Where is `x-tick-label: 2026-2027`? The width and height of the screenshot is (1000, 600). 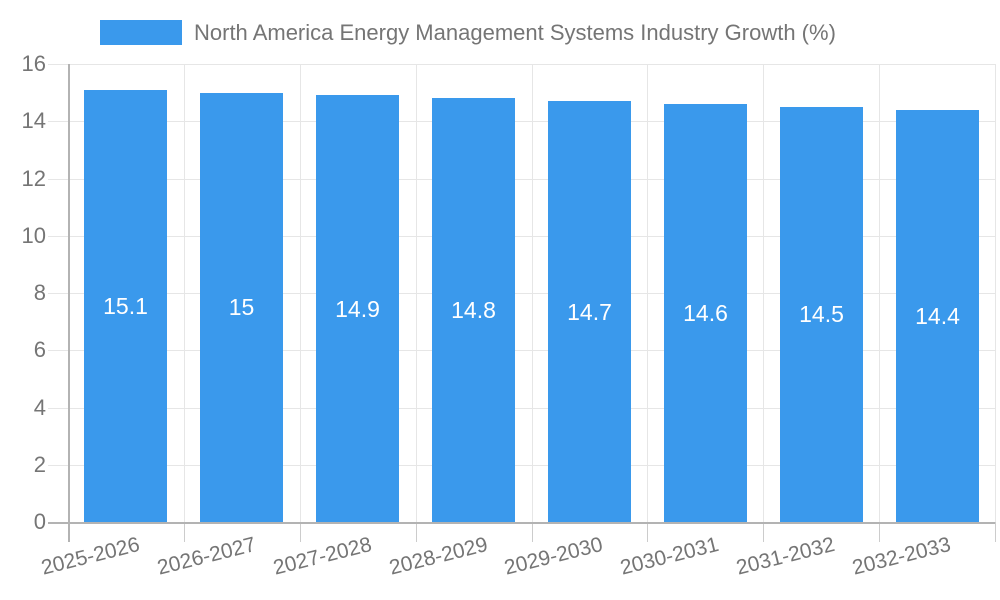
x-tick-label: 2026-2027 is located at coordinates (206, 556).